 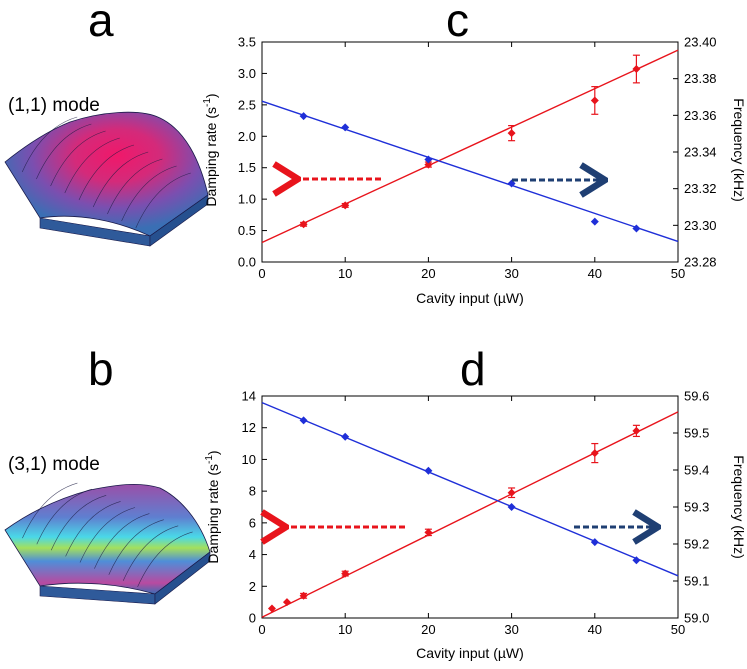 What do you see at coordinates (700, 115) in the screenshot?
I see `y-right-tick-label: 23.36` at bounding box center [700, 115].